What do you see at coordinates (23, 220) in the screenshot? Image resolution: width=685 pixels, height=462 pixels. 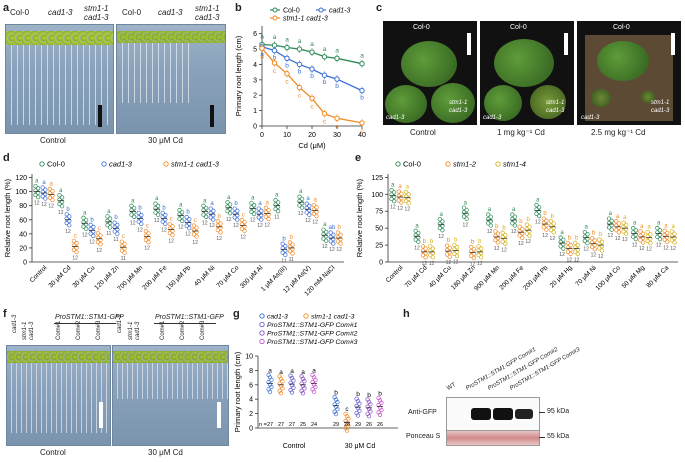 I see `y-tick-label: 60` at bounding box center [23, 220].